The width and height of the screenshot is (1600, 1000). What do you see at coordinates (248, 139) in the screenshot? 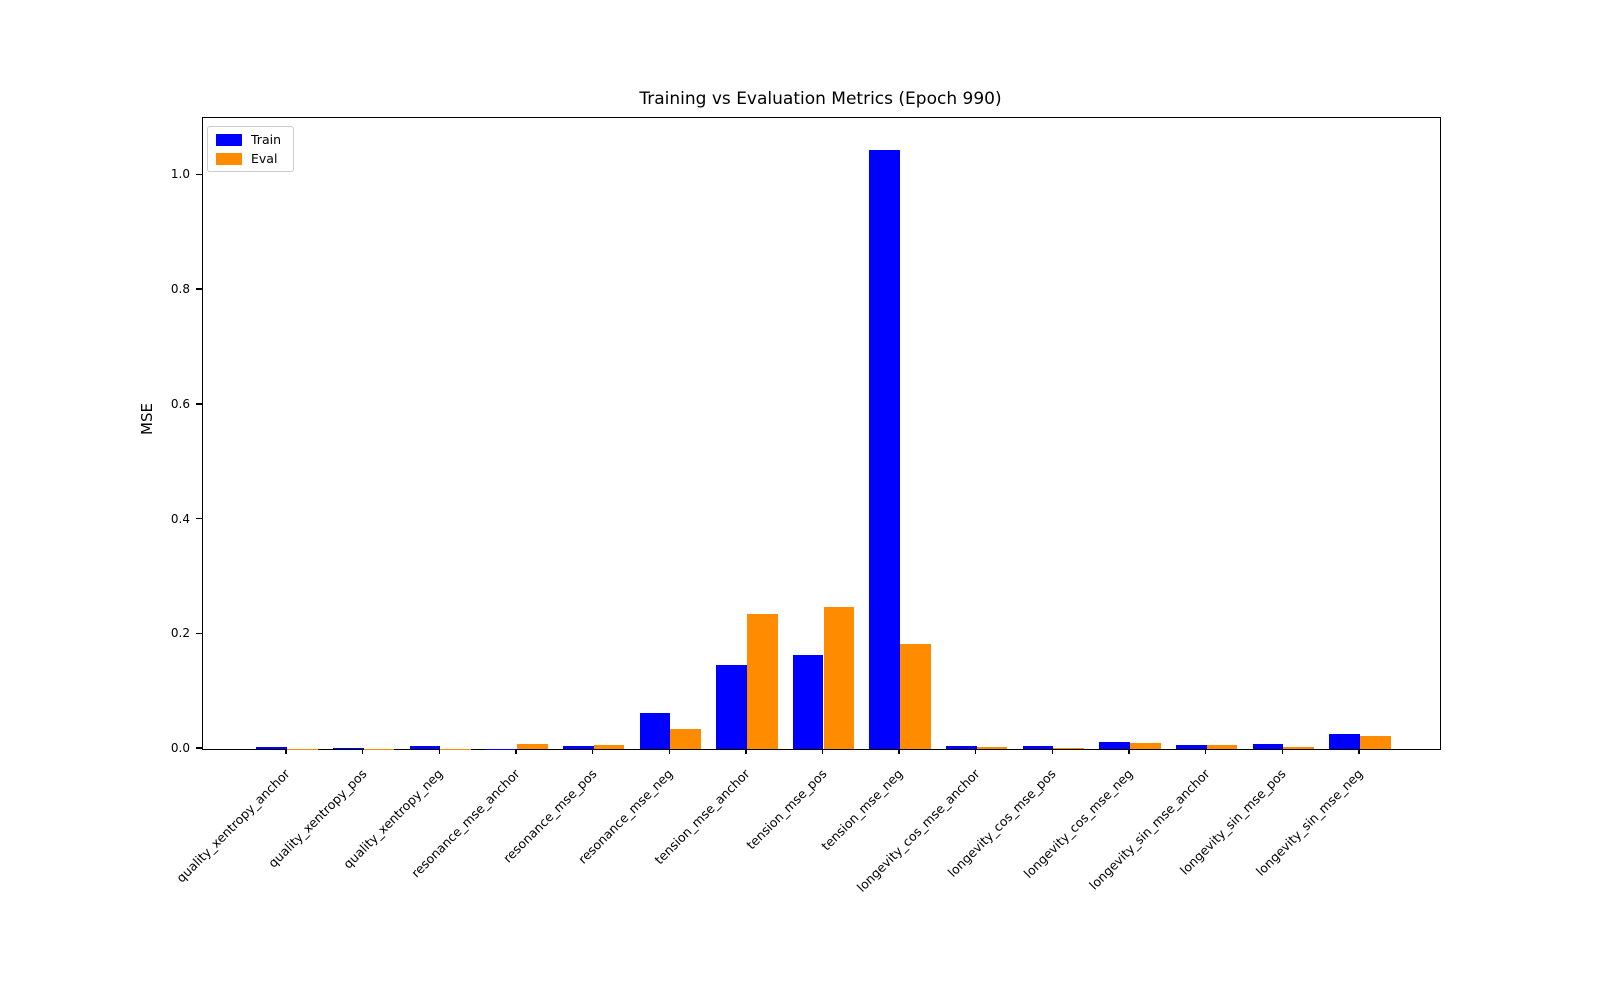
I see `legend-row-train: Train` at bounding box center [248, 139].